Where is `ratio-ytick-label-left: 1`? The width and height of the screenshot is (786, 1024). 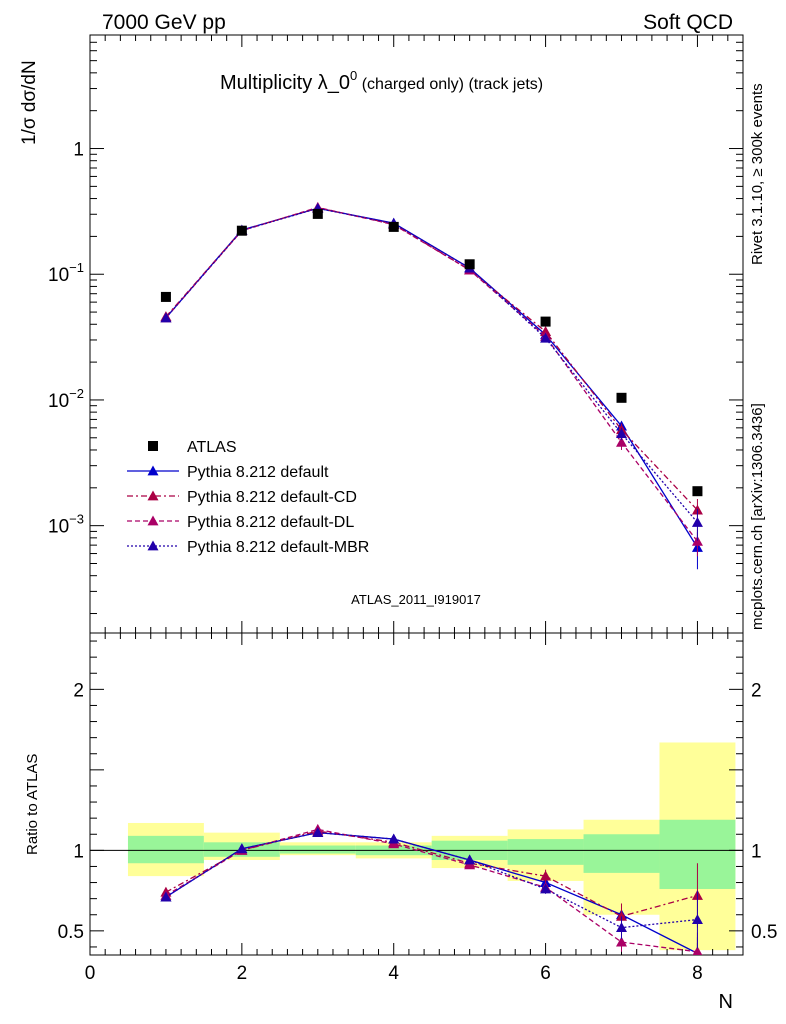
ratio-ytick-label-left: 1 is located at coordinates (78, 851).